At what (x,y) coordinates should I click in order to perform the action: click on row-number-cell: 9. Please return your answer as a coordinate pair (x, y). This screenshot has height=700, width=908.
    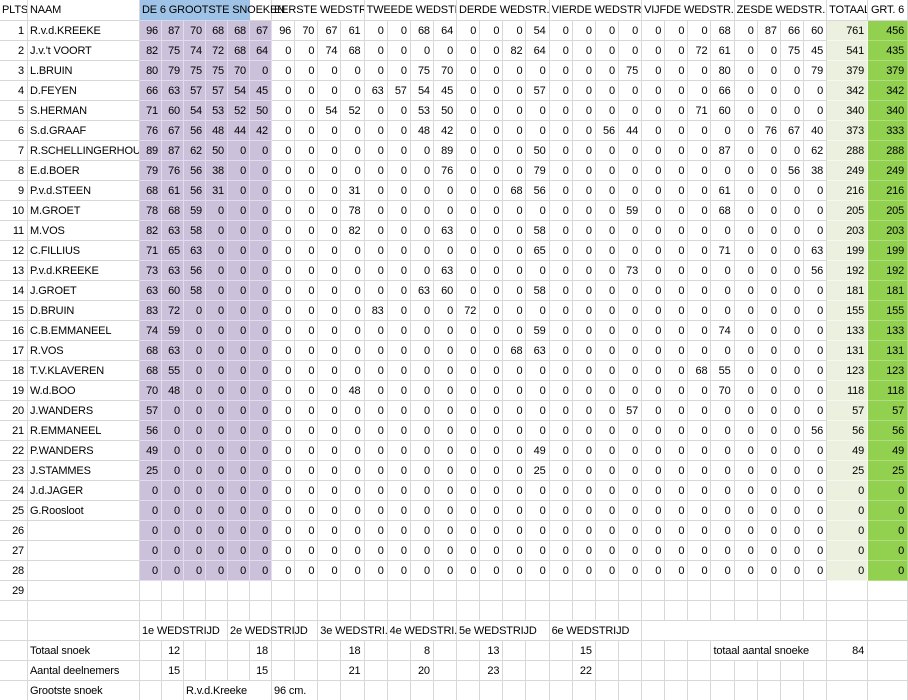
    Looking at the image, I should click on (14, 191).